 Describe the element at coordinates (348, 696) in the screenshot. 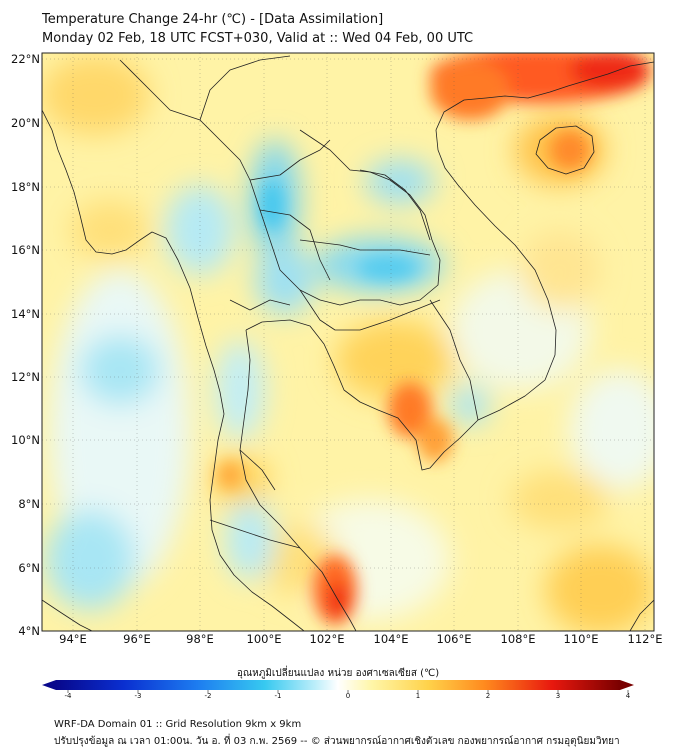

I see `colorbar-tick-label: 0` at that location.